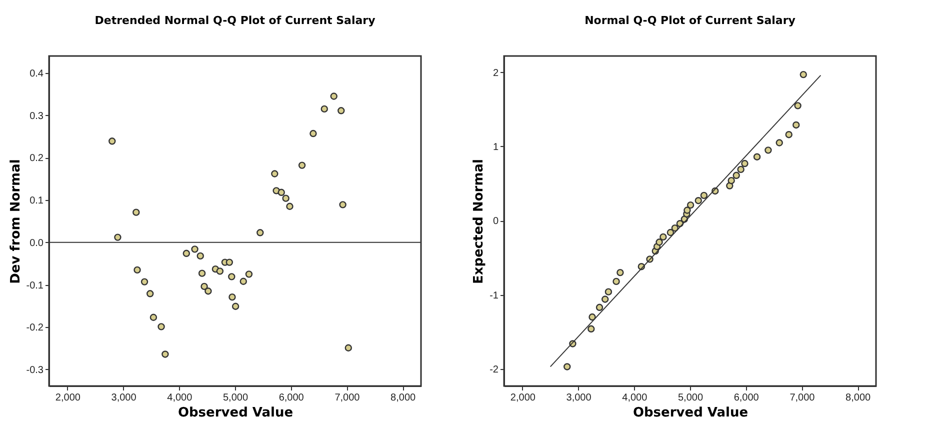 The image size is (929, 425). Describe the element at coordinates (479, 221) in the screenshot. I see `y-axis-title: Expected Normal` at that location.